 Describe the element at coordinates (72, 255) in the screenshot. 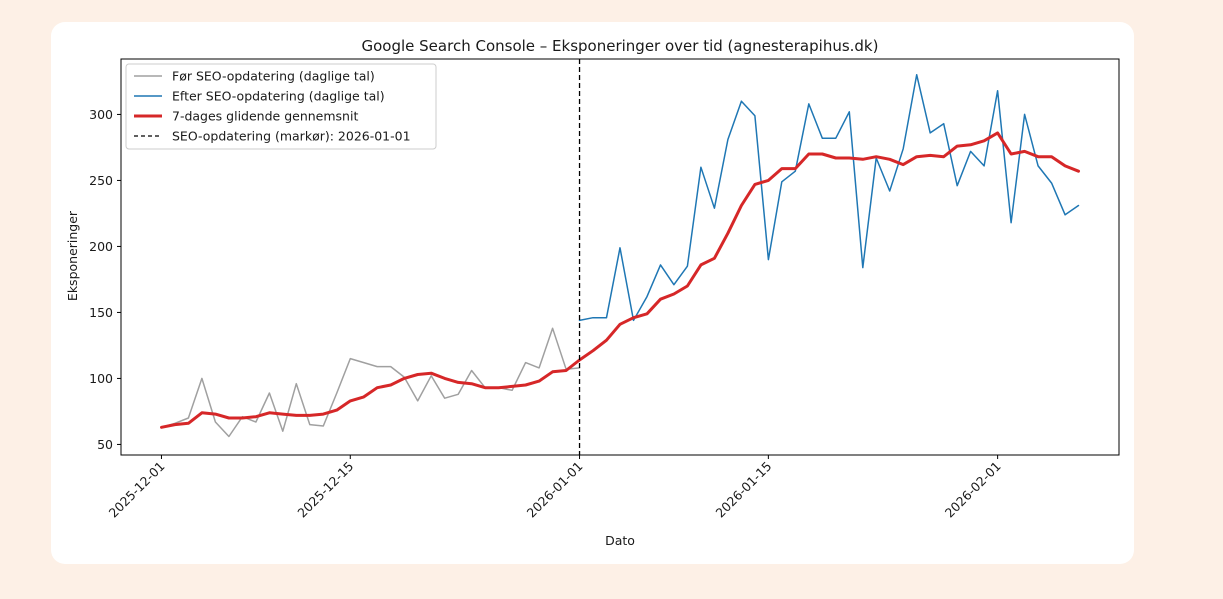

I see `y-axis-label: Eksponeringer` at that location.